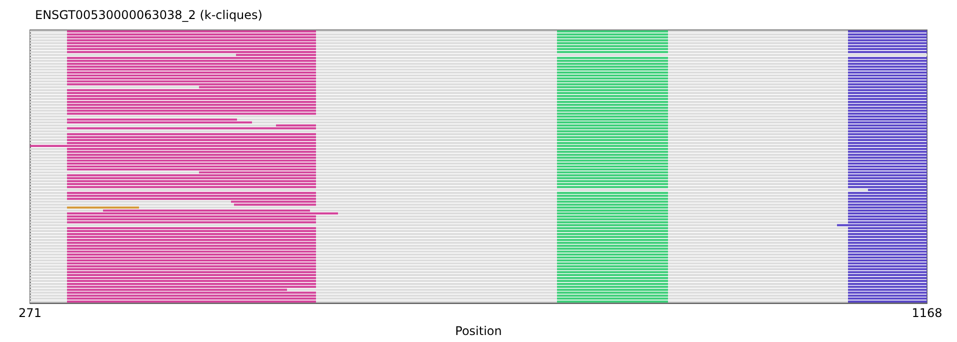  What do you see at coordinates (927, 313) in the screenshot?
I see `x-tick-label: 1168` at bounding box center [927, 313].